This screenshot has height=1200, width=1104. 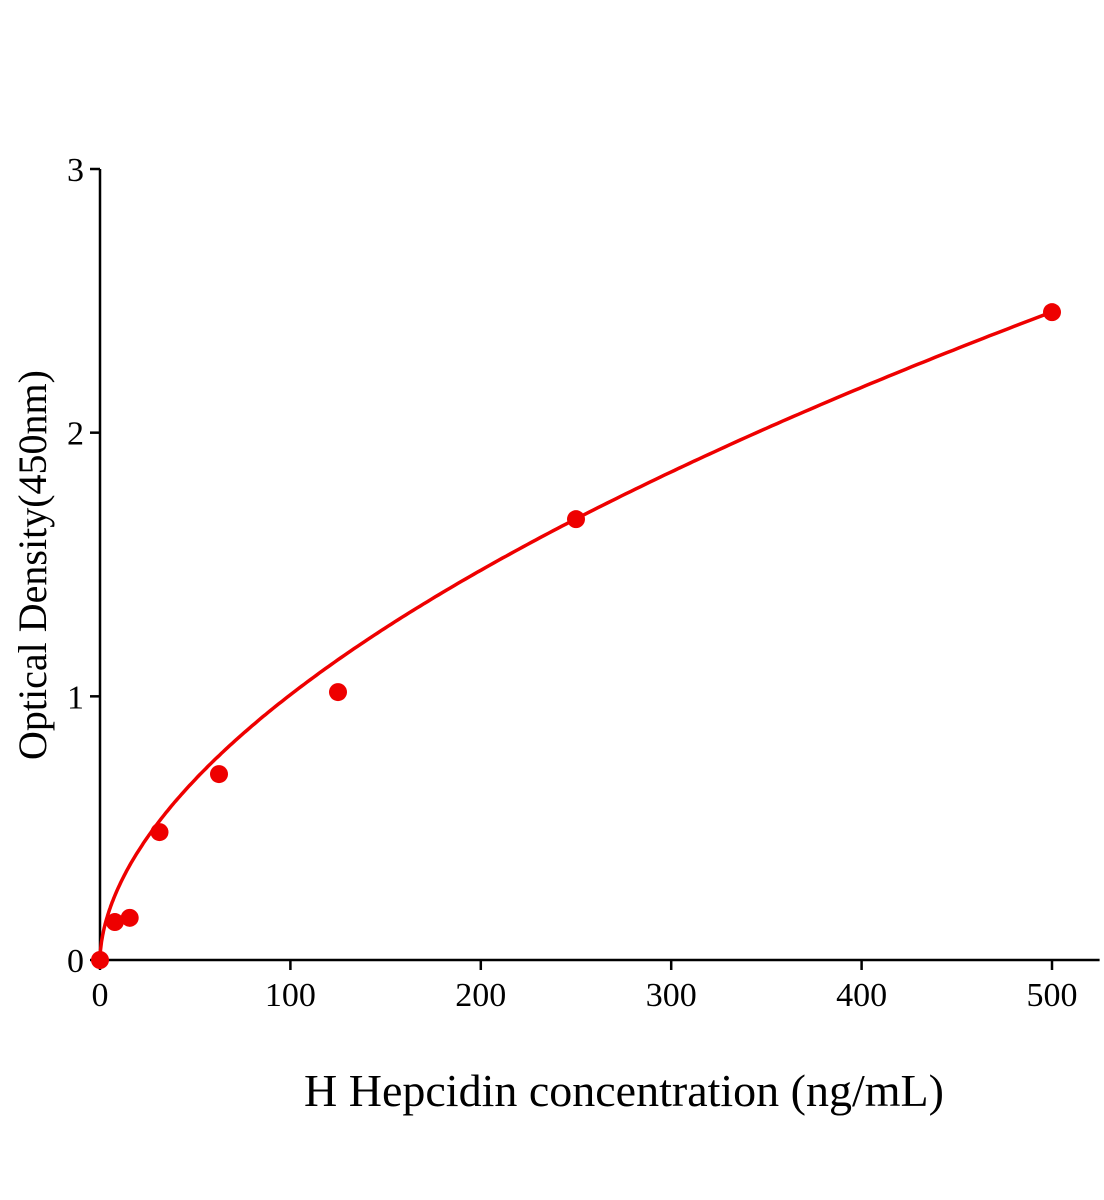 I want to click on x-tick-label: 0, so click(x=100, y=995).